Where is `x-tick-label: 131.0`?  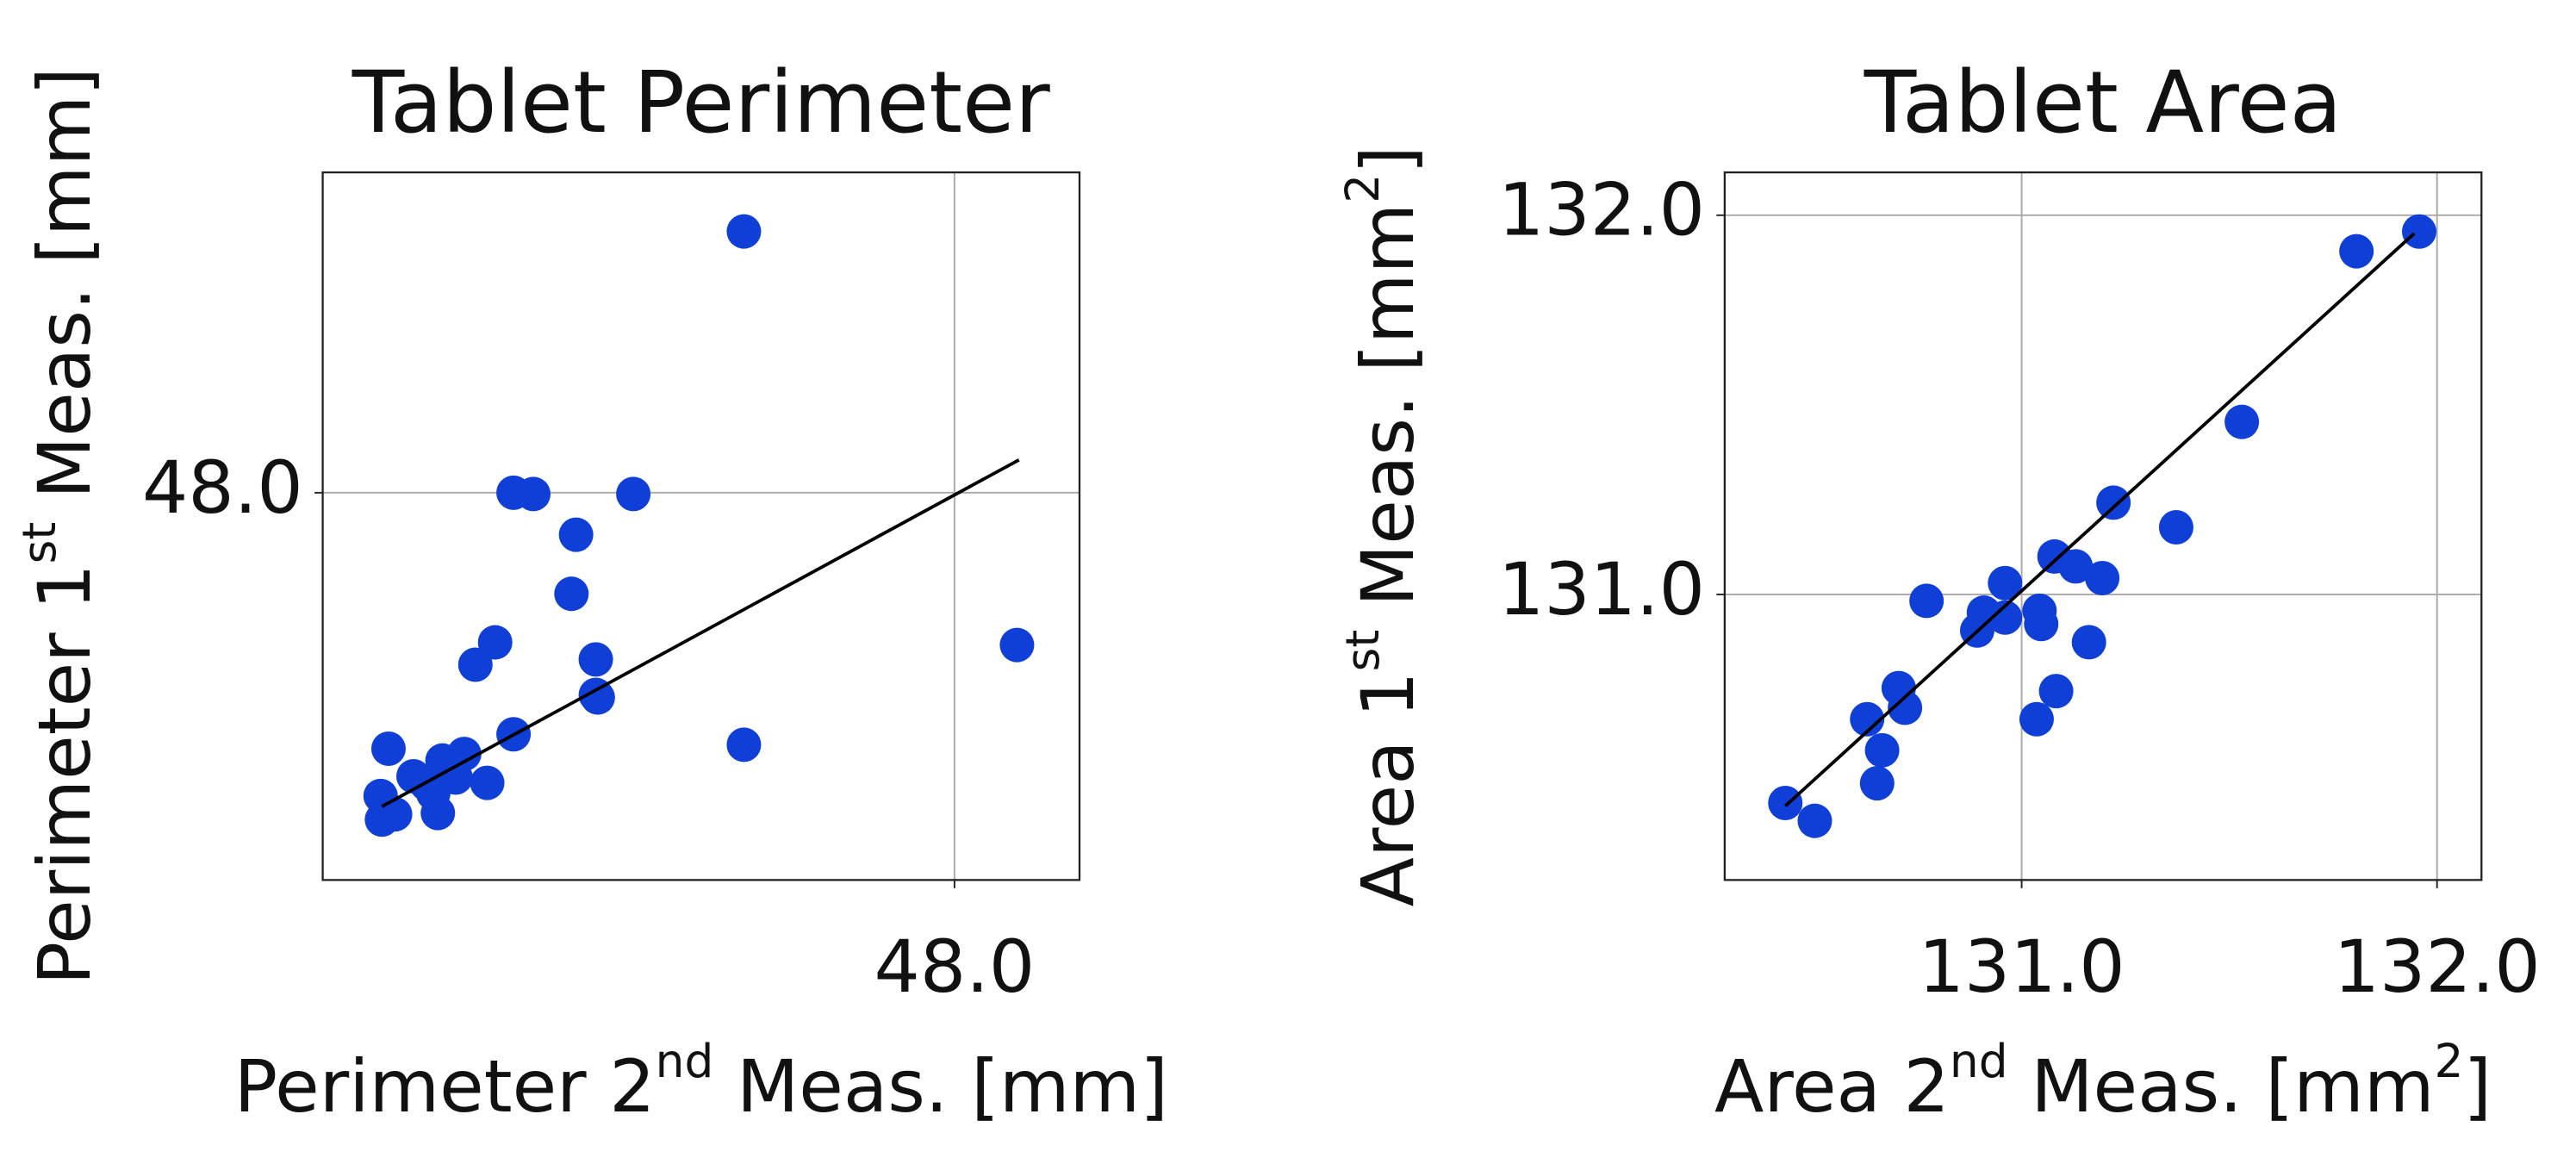 x-tick-label: 131.0 is located at coordinates (2022, 967).